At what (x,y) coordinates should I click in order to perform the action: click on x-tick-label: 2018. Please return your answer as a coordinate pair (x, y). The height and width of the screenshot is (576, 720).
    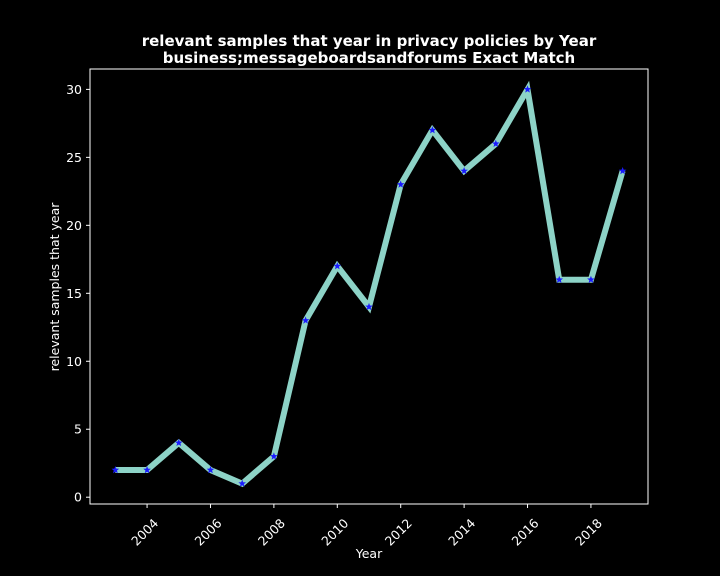
    Looking at the image, I should click on (588, 531).